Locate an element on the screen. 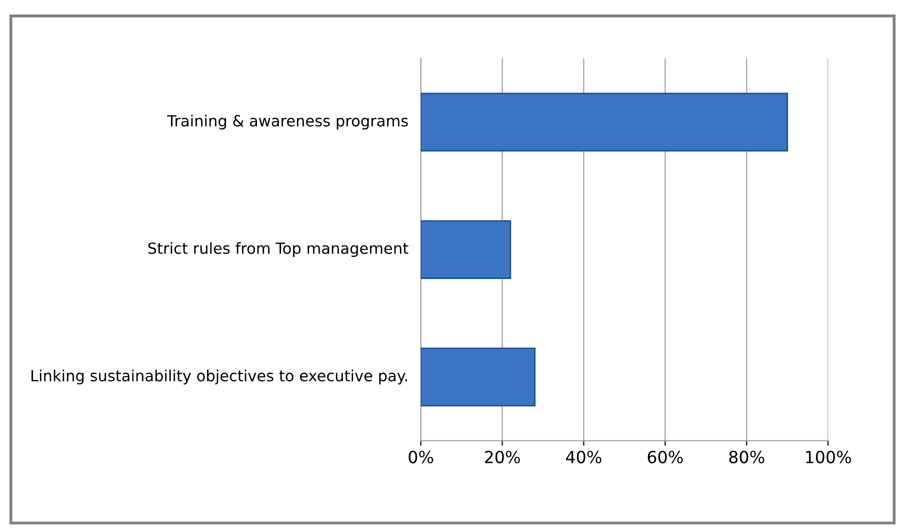 Image resolution: width=905 pixels, height=531 pixels. x-tick-label: 40% is located at coordinates (584, 457).